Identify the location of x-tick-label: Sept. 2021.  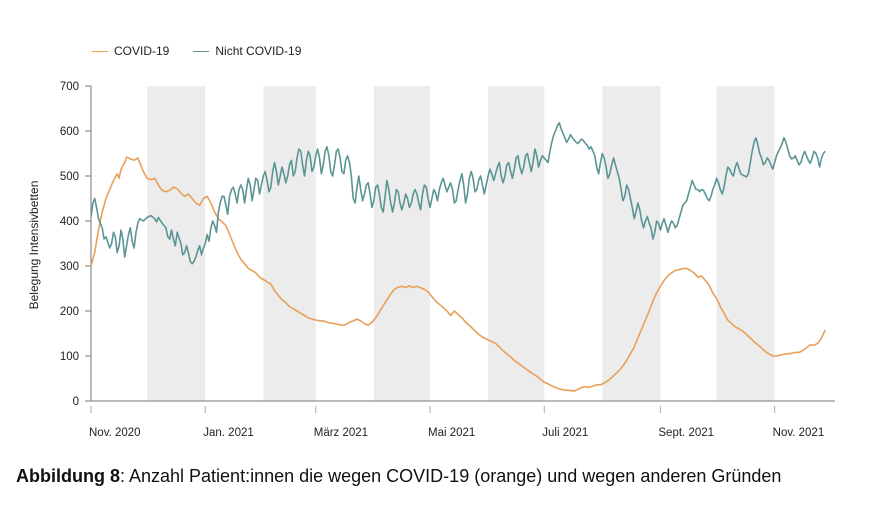
(686, 433).